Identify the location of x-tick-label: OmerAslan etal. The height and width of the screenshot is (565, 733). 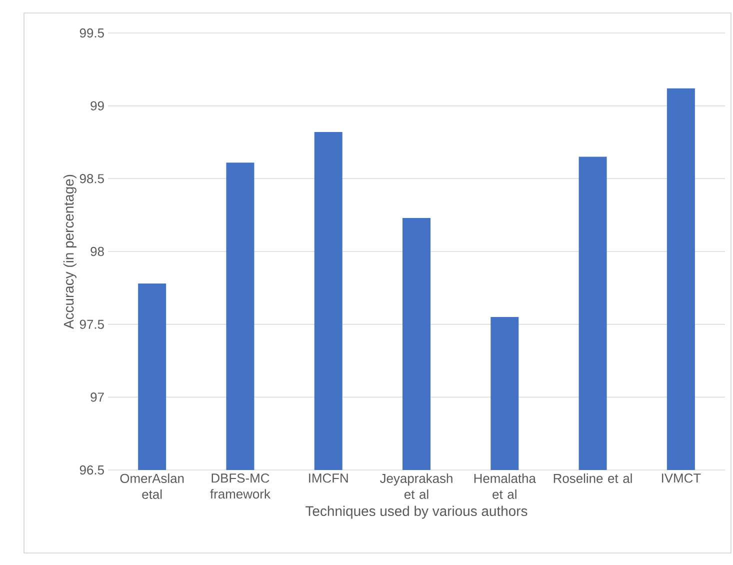
(152, 486).